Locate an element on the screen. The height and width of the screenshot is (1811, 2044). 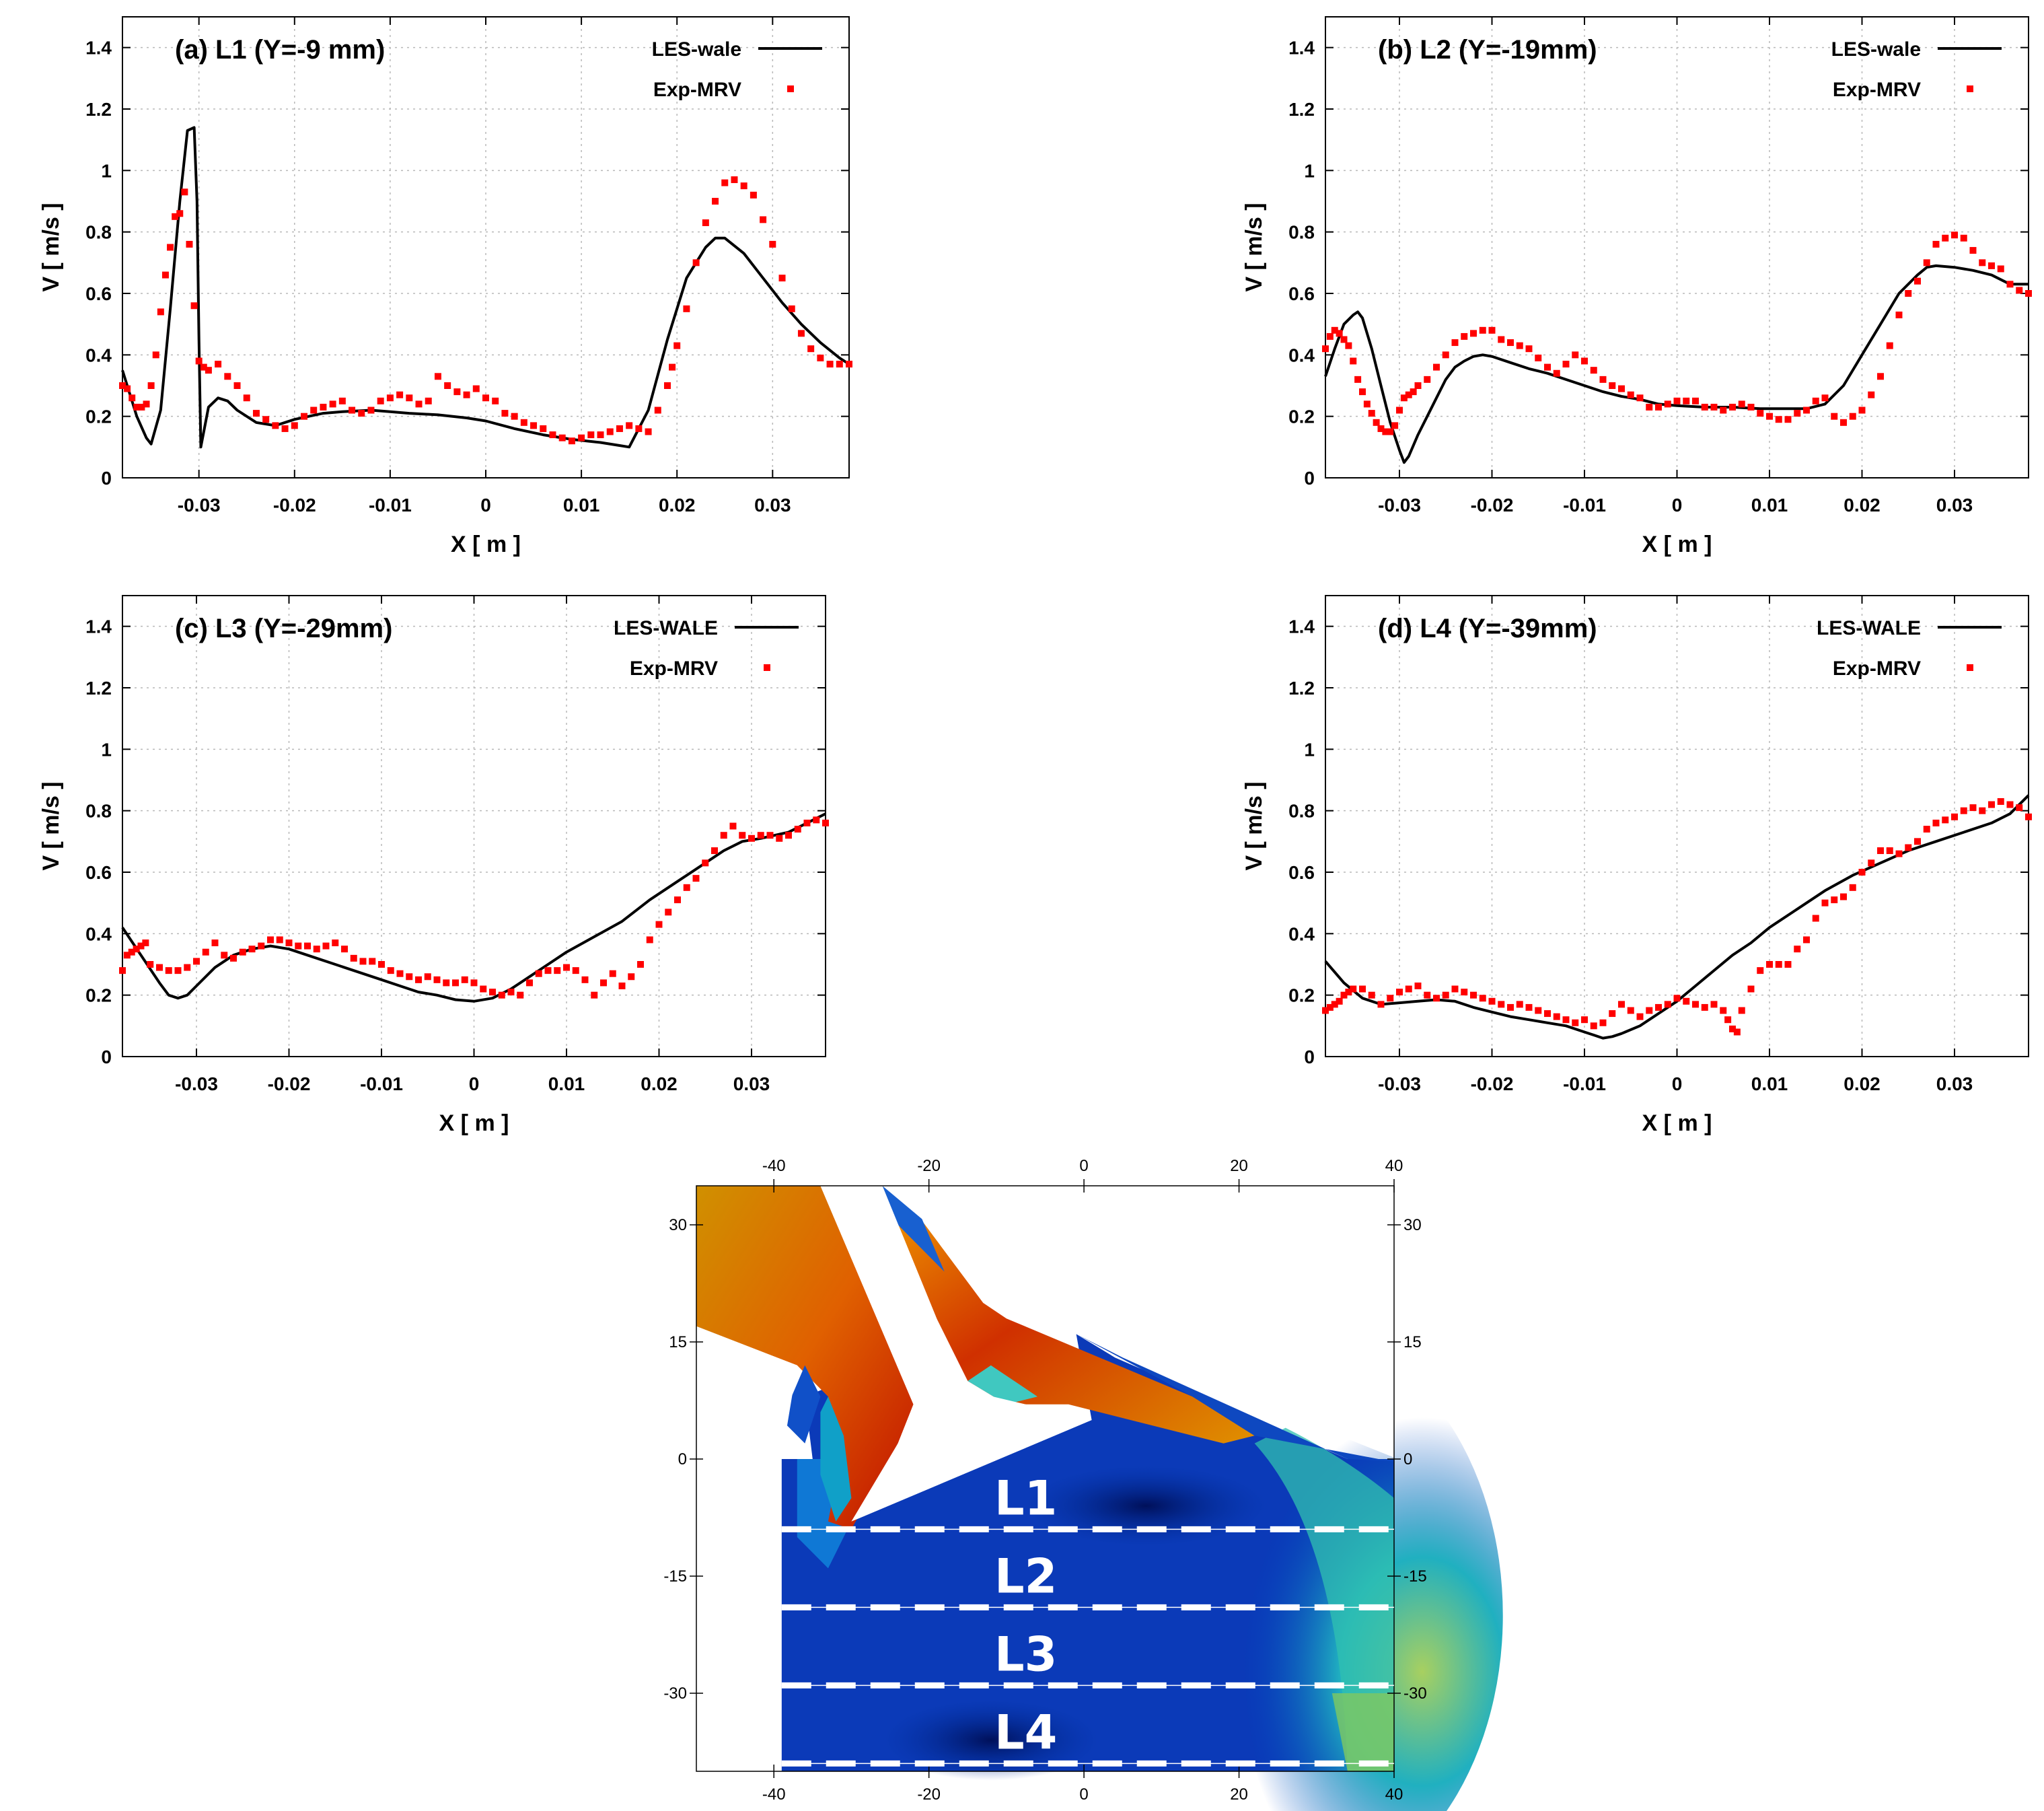
panel-d-ytick-label-7: 1.4 is located at coordinates (1301, 626).